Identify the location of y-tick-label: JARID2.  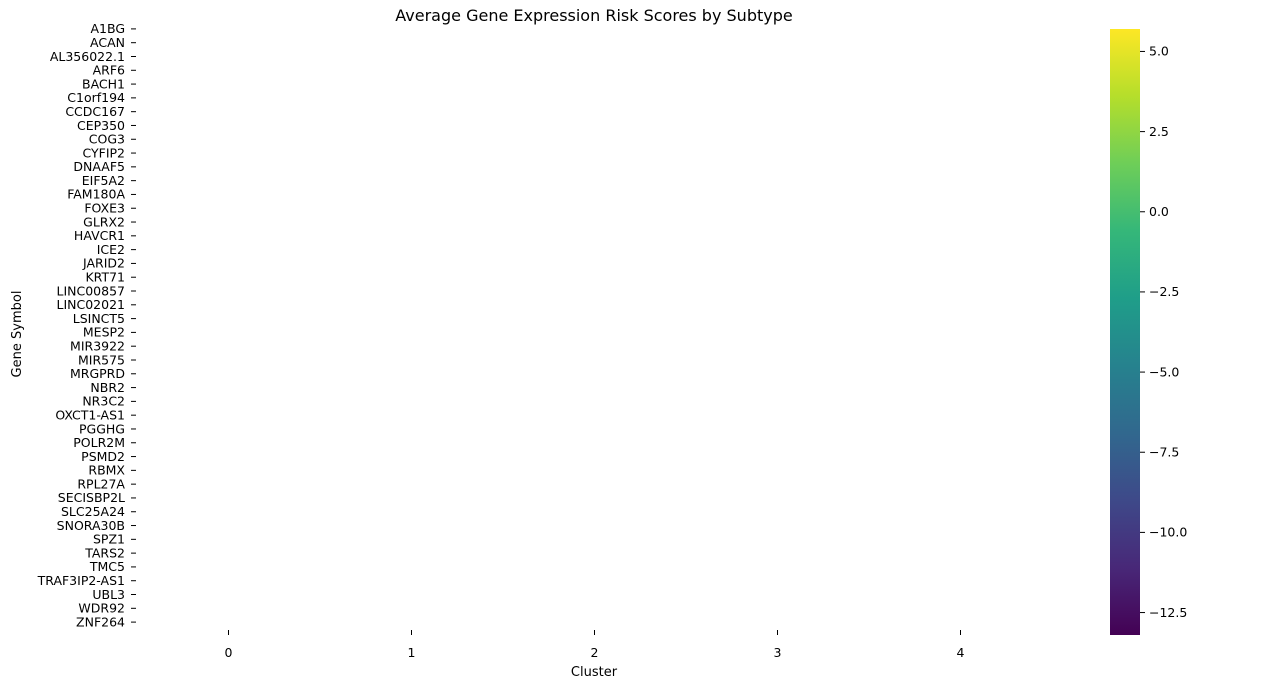
(103, 263).